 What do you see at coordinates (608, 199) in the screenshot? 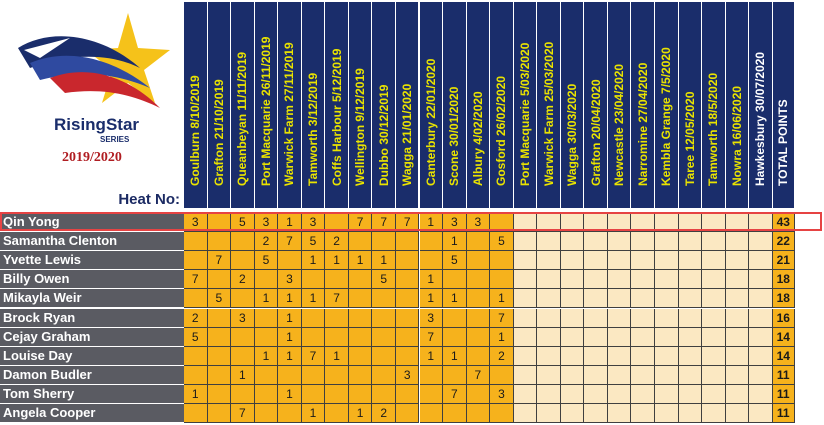
I see `heat-number: 19` at bounding box center [608, 199].